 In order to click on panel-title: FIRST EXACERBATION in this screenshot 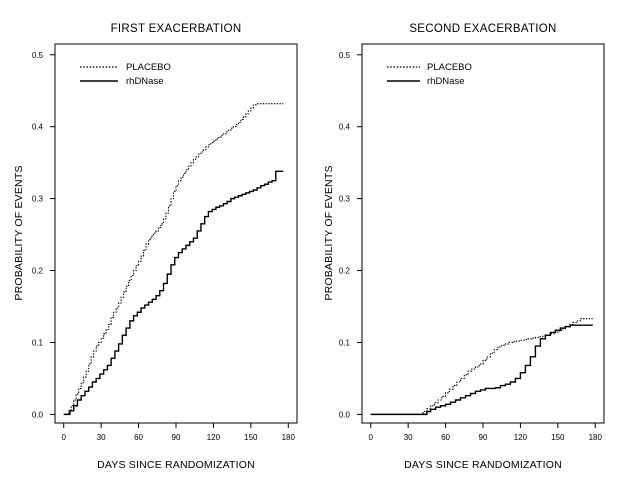, I will do `click(176, 29)`.